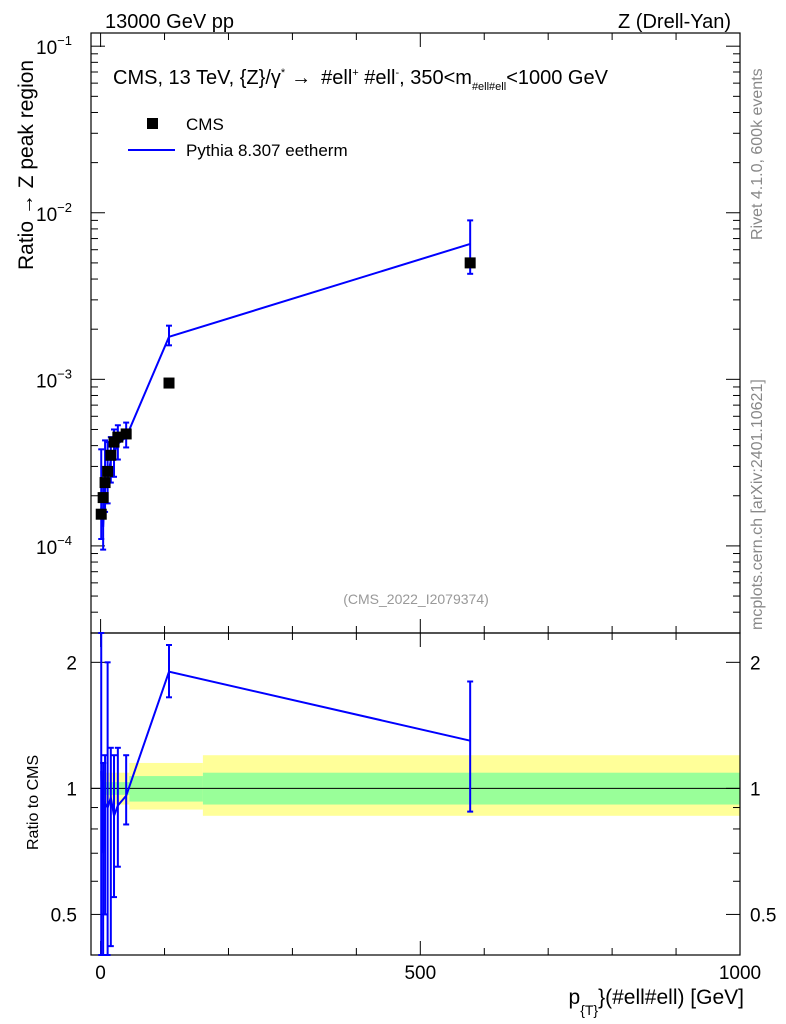 The width and height of the screenshot is (786, 1024). What do you see at coordinates (674, 22) in the screenshot?
I see `header-right: Z (Drell-Yan)` at bounding box center [674, 22].